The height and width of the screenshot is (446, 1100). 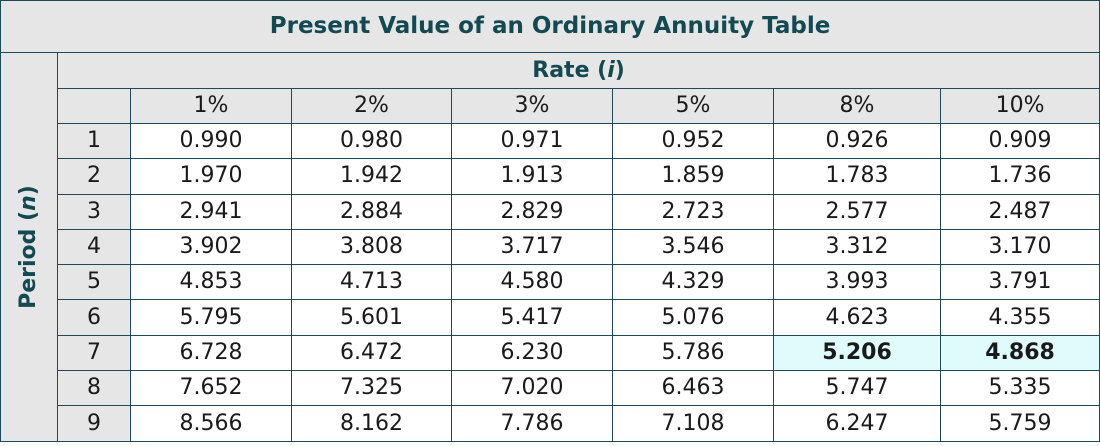 What do you see at coordinates (94, 423) in the screenshot?
I see `period-number-cell: 9` at bounding box center [94, 423].